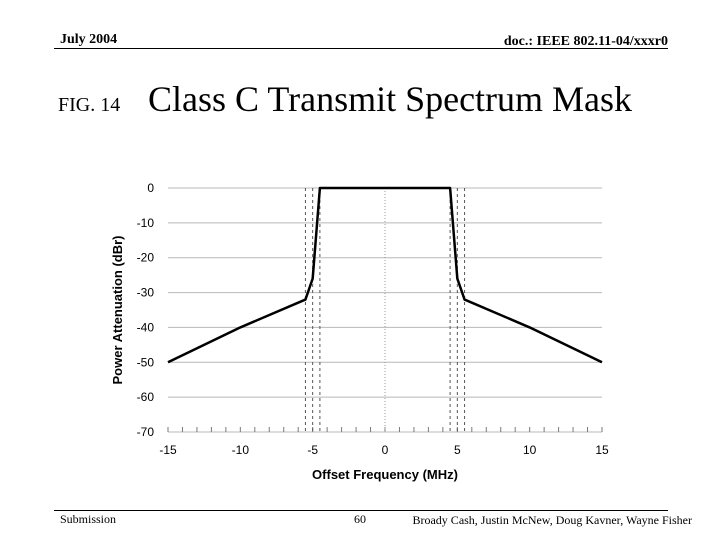  I want to click on x-tick-label: -15, so click(168, 450).